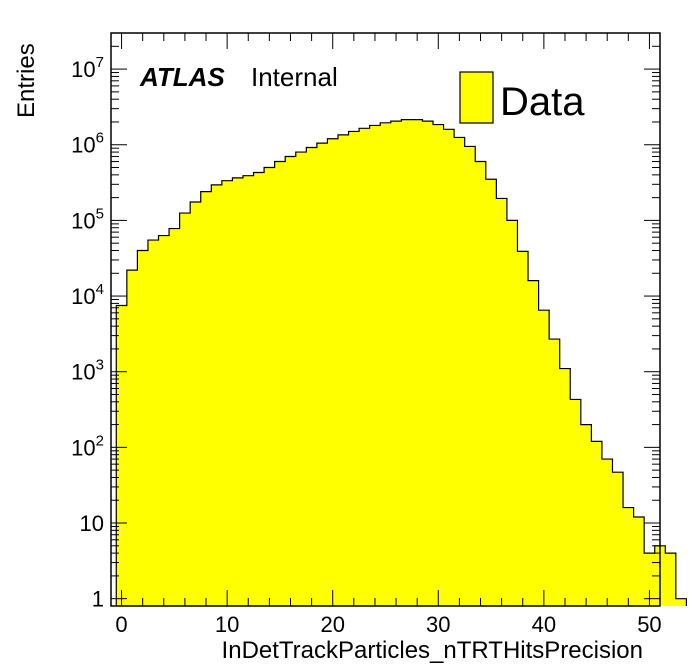  I want to click on x-tick-label: 10, so click(227, 624).